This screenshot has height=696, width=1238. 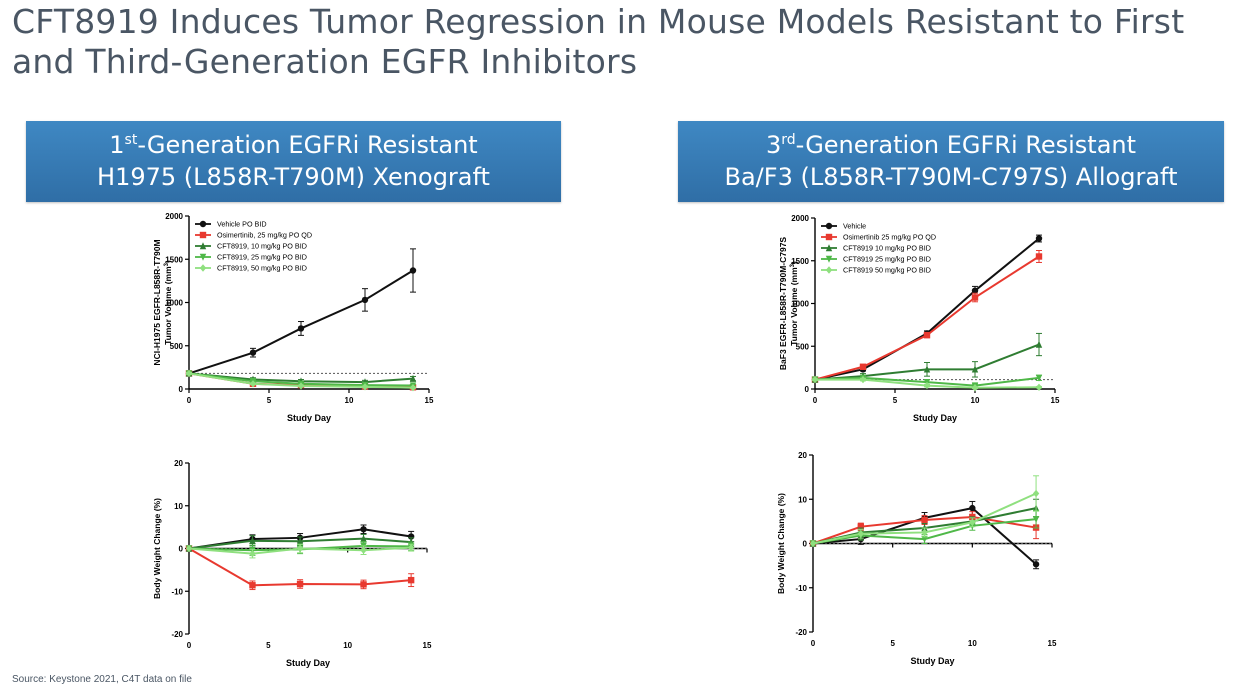 I want to click on series-line, so click(x=927, y=318).